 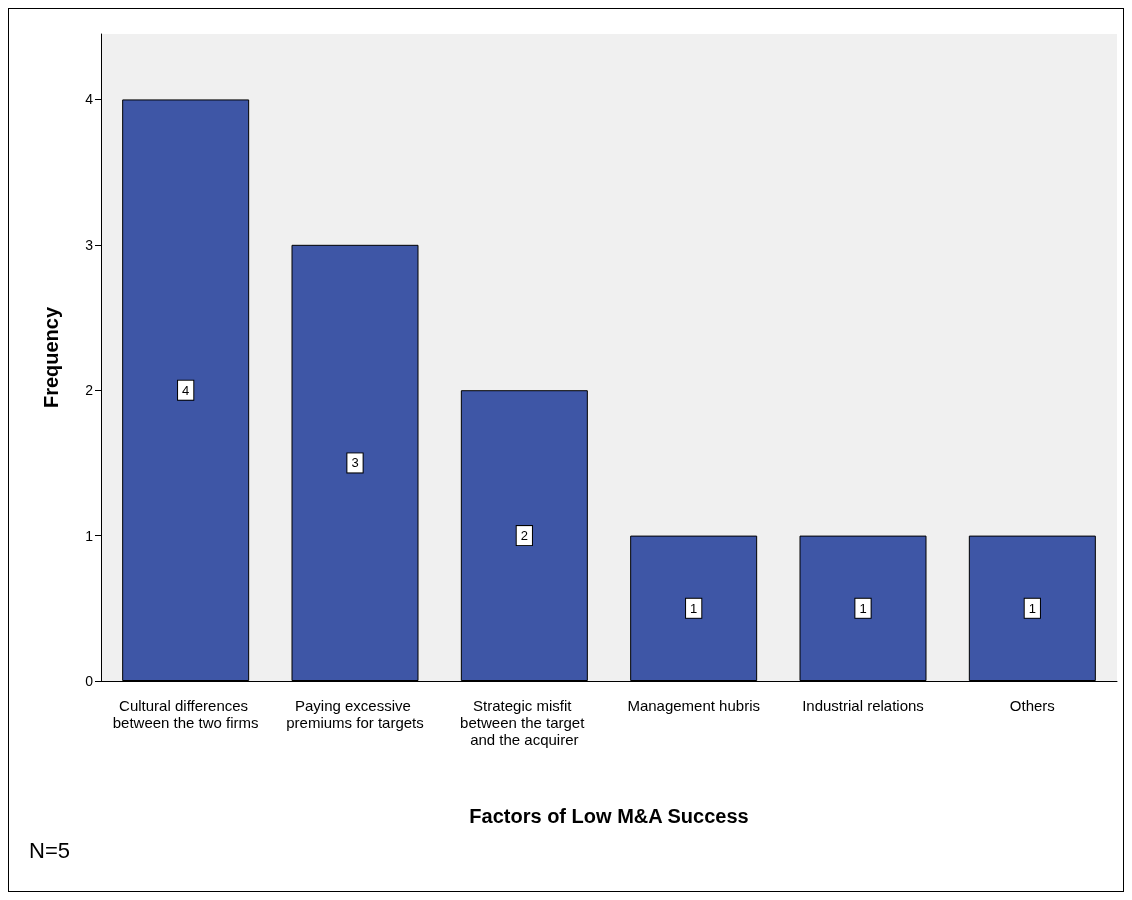 What do you see at coordinates (185, 714) in the screenshot?
I see `x-tick-label: Cultural differences between the two firms` at bounding box center [185, 714].